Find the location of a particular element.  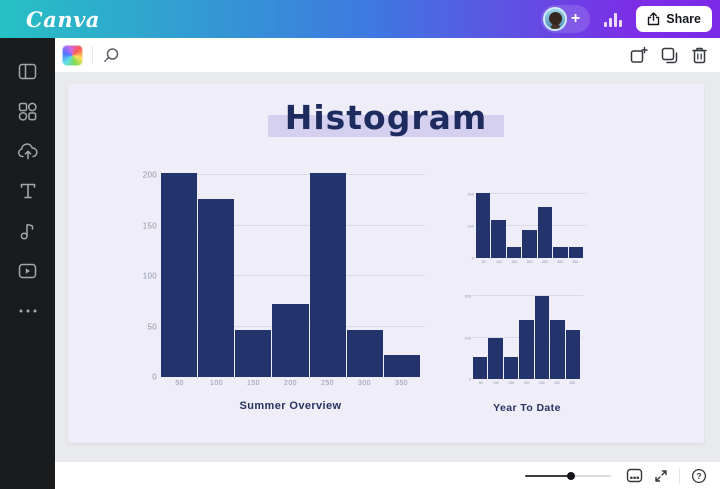

sidebar-item-videos is located at coordinates (28, 271).